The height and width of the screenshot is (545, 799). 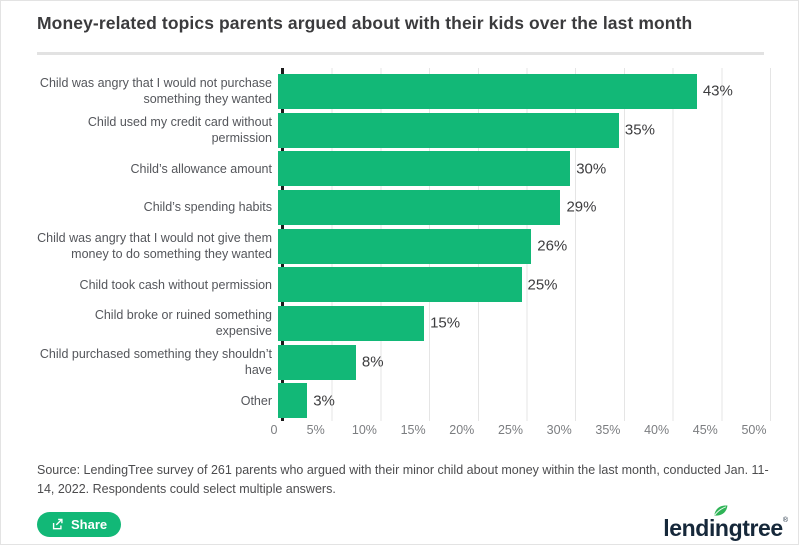 What do you see at coordinates (372, 362) in the screenshot?
I see `value-label: 8%` at bounding box center [372, 362].